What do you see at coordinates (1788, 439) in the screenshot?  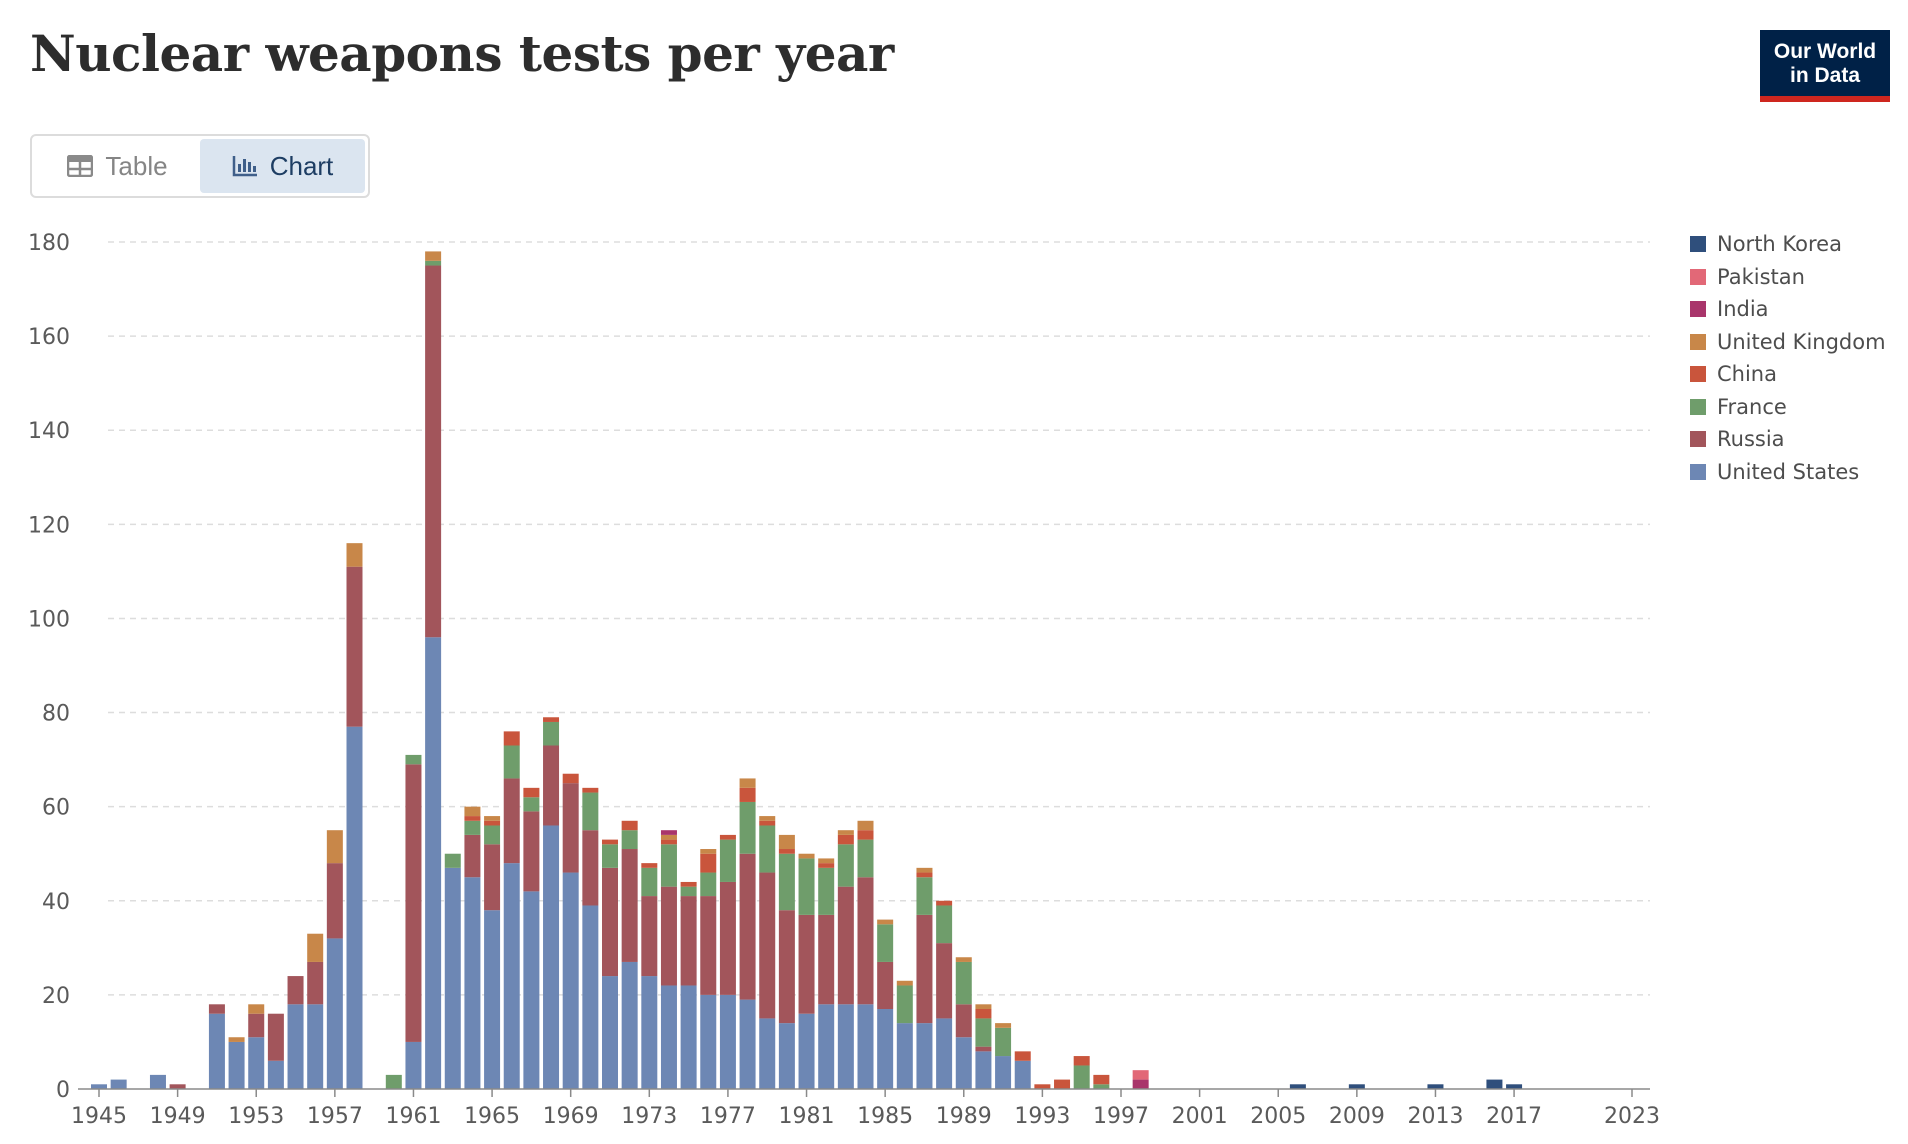 I see `legend-item: Russia` at bounding box center [1788, 439].